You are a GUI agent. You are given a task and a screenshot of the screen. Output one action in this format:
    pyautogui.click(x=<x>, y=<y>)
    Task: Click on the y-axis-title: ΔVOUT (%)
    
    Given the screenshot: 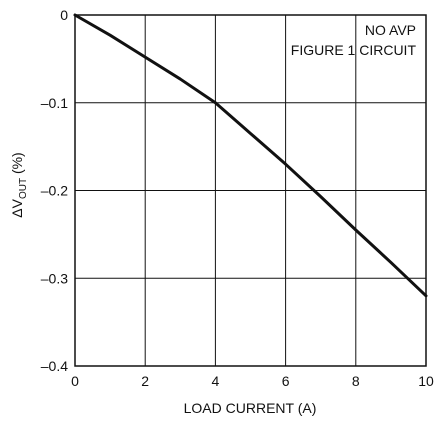 What is the action you would take?
    pyautogui.click(x=19, y=184)
    